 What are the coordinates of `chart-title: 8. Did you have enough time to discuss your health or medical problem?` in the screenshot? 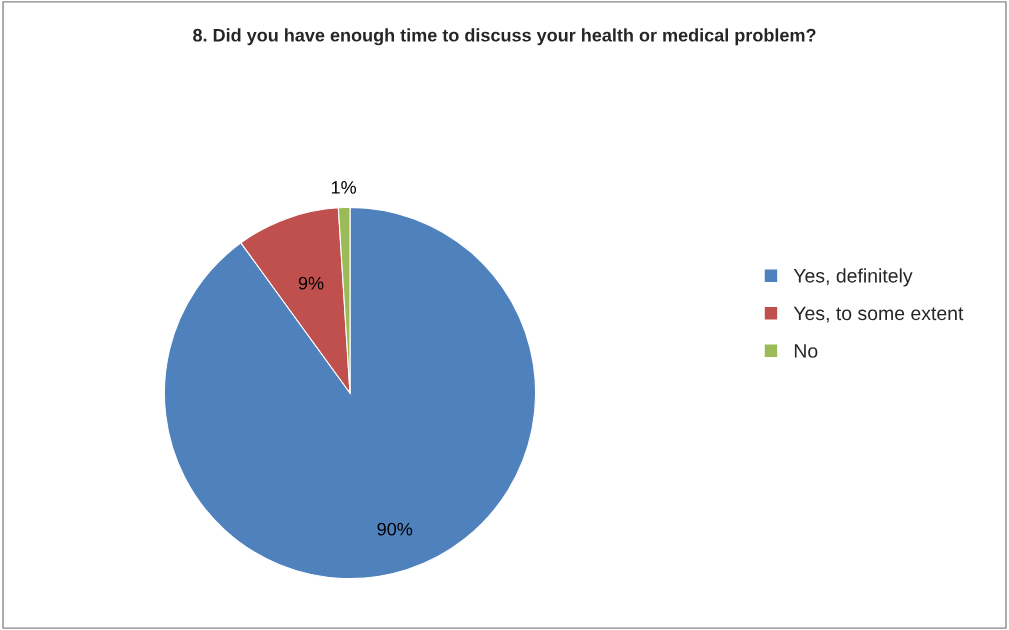 It's located at (504, 37).